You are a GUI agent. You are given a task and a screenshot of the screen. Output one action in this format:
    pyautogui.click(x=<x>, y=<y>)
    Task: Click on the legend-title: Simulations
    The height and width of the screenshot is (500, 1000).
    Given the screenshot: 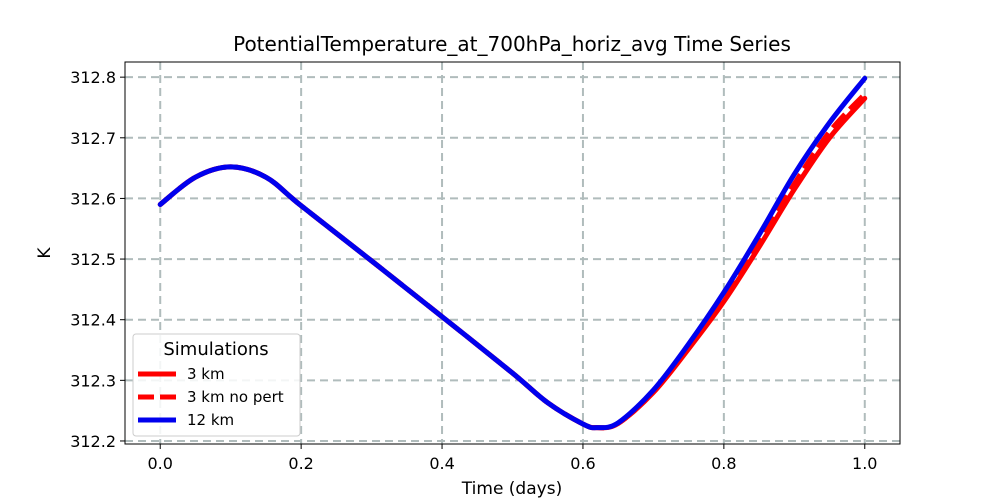 What is the action you would take?
    pyautogui.click(x=215, y=349)
    